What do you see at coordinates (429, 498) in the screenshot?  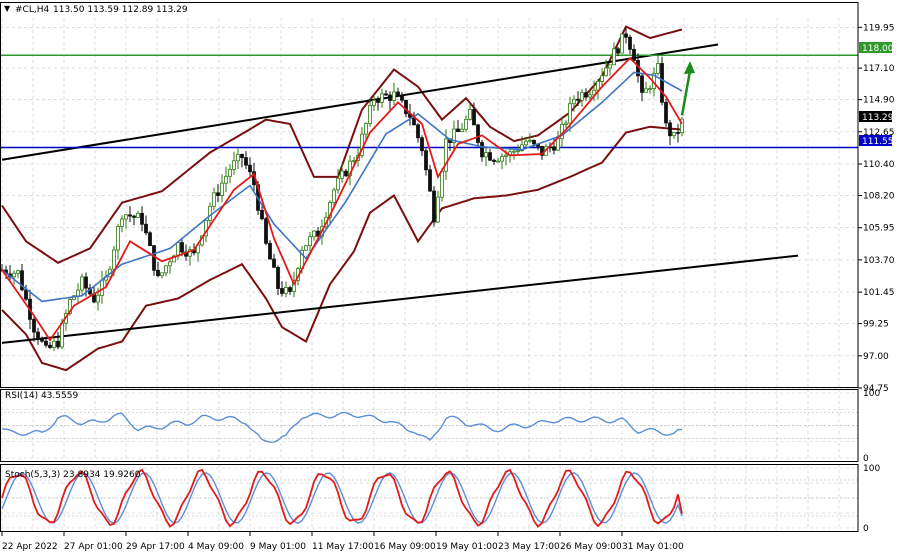 I see `panel-frame` at bounding box center [429, 498].